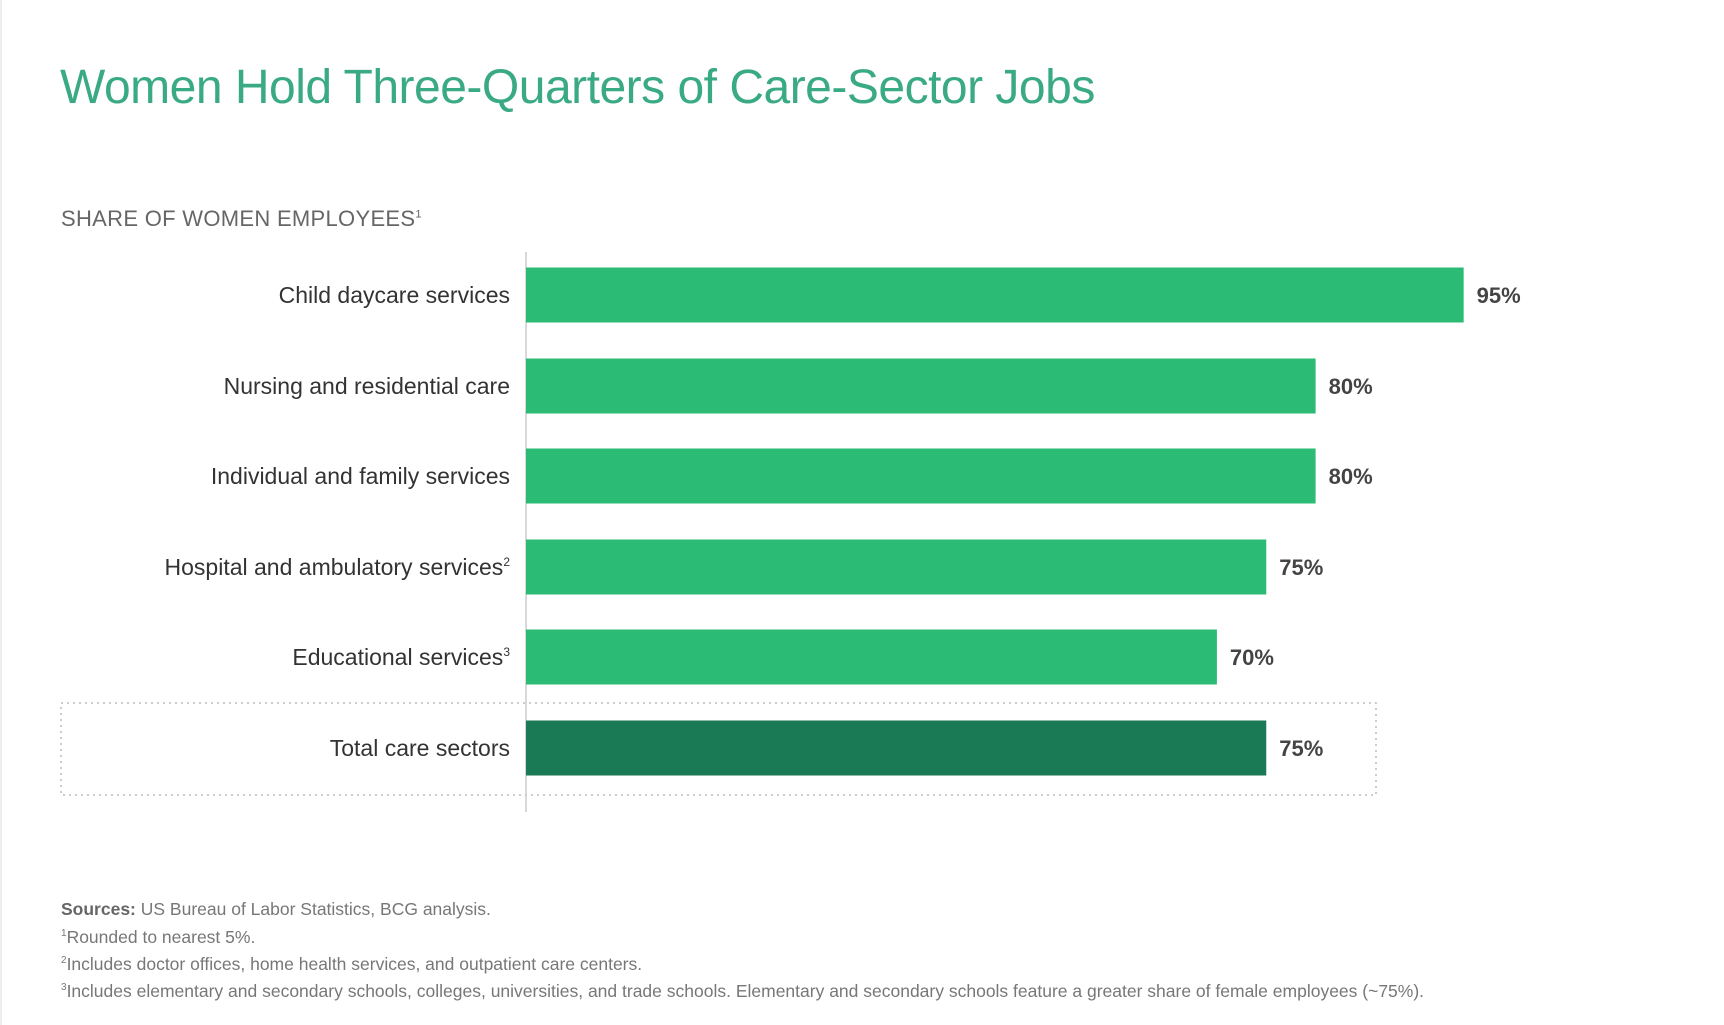 The width and height of the screenshot is (1724, 1025). Describe the element at coordinates (742, 935) in the screenshot. I see `footnote-1: 1Rounded to nearest 5%.` at that location.